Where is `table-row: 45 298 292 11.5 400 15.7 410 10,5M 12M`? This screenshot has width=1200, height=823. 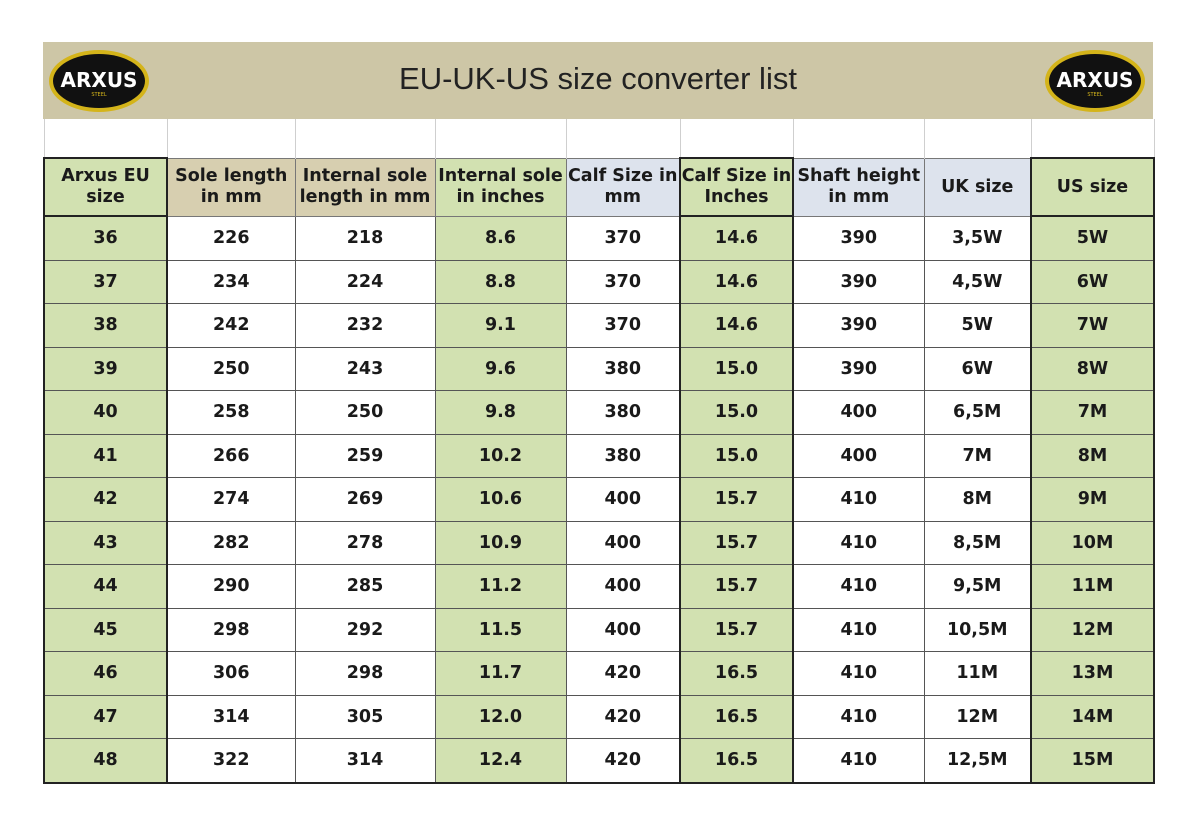 table-row: 45 298 292 11.5 400 15.7 410 10,5M 12M is located at coordinates (599, 629).